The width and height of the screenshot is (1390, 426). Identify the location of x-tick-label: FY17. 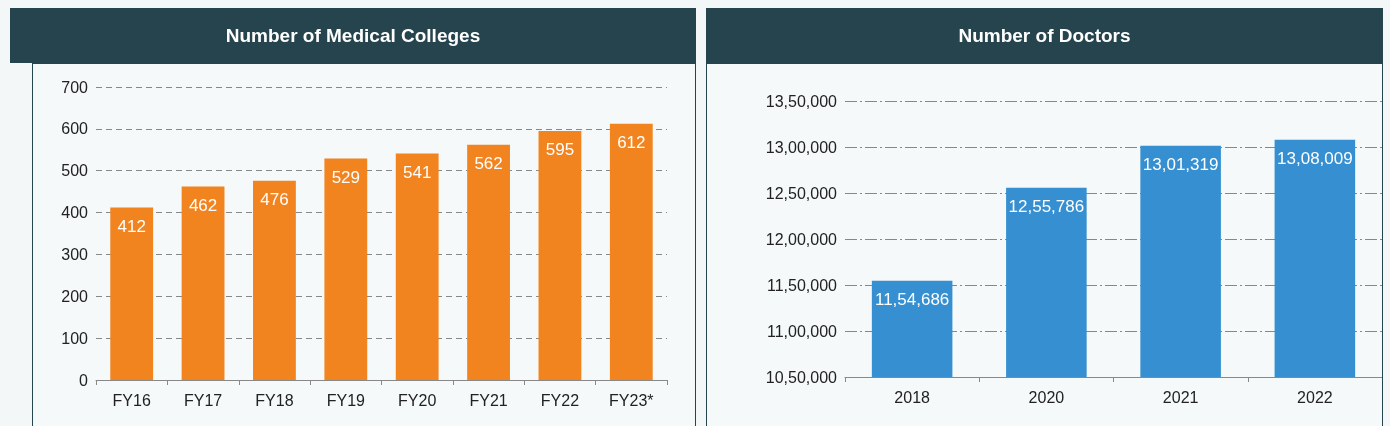
(203, 400).